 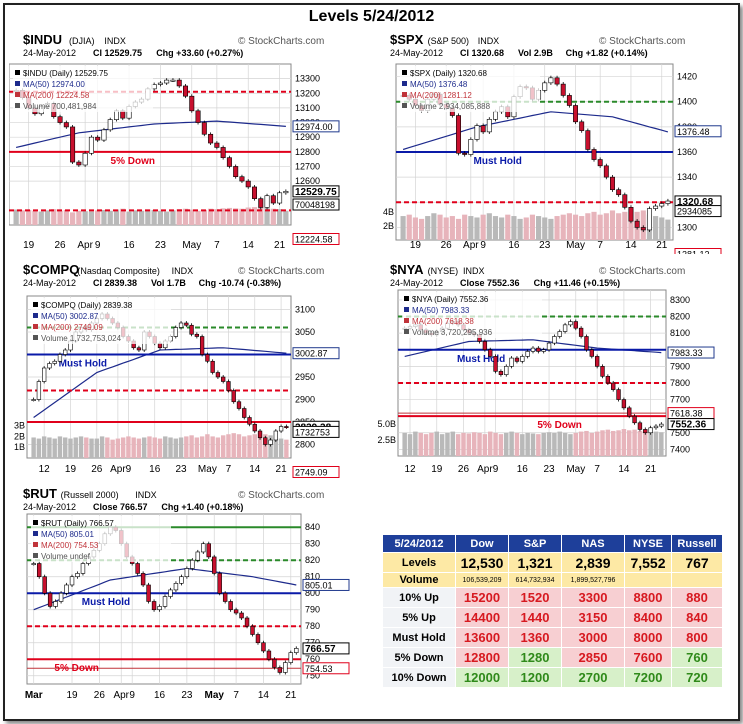 What do you see at coordinates (161, 245) in the screenshot?
I see `x-tick-label: 23` at bounding box center [161, 245].